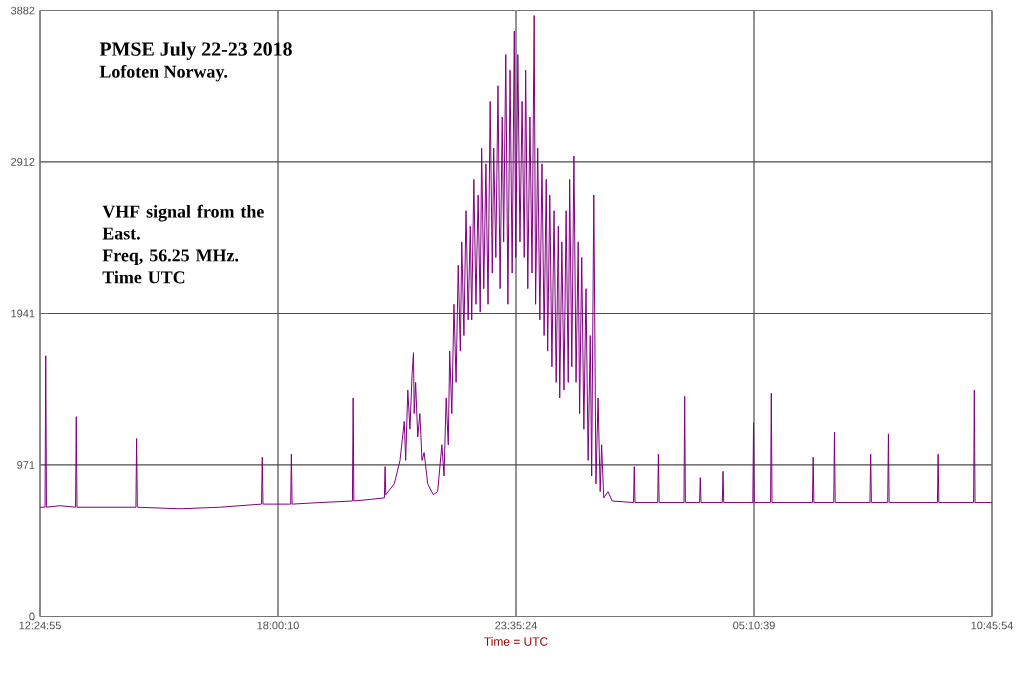 The height and width of the screenshot is (674, 1024). I want to click on annotation: VHF signal from the East., so click(183, 222).